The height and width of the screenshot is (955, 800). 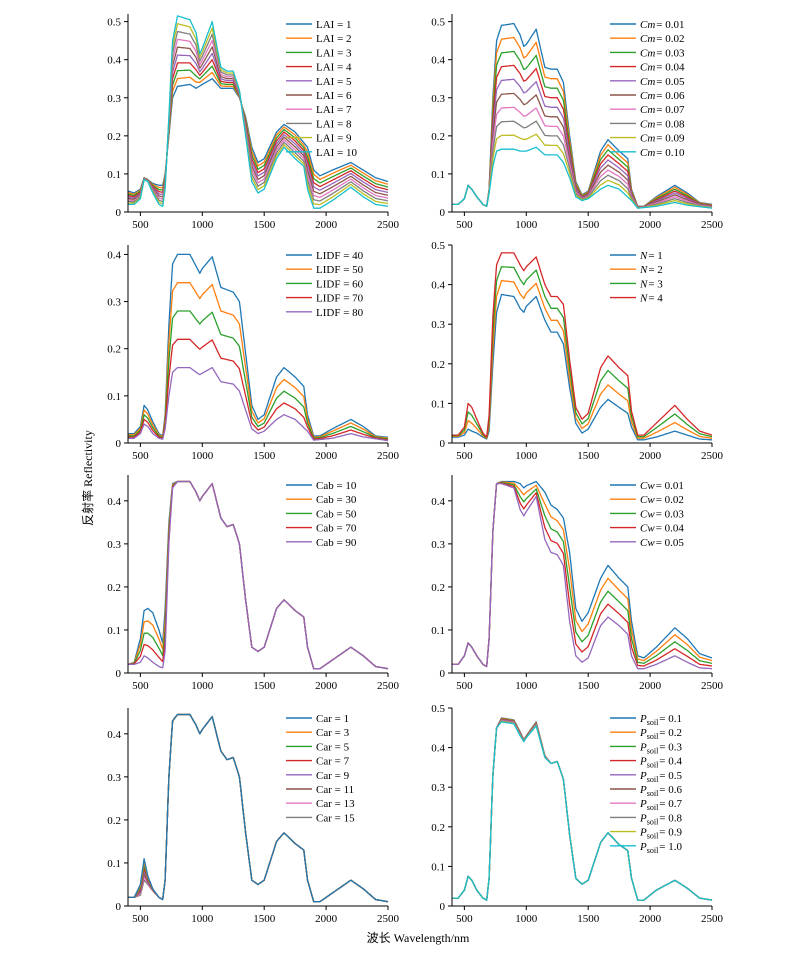 What do you see at coordinates (340, 313) in the screenshot?
I see `legend-label: LIDF = 80` at bounding box center [340, 313].